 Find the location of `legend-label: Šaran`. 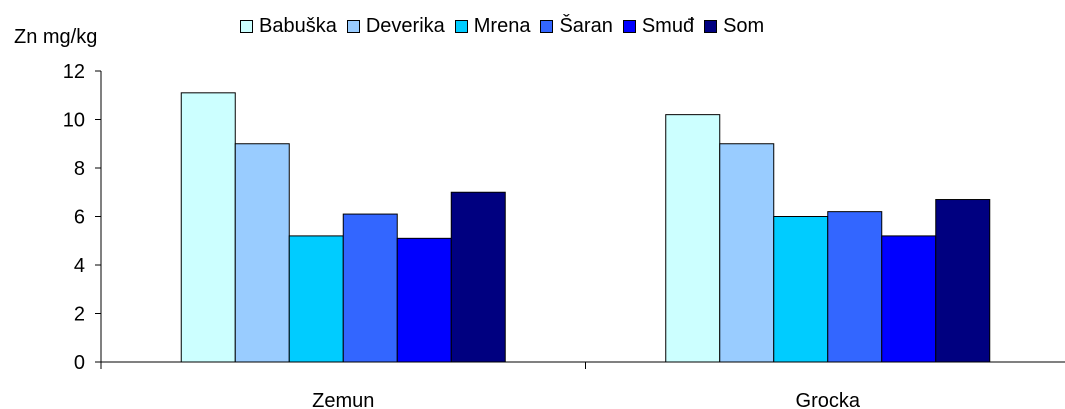

legend-label: Šaran is located at coordinates (586, 26).